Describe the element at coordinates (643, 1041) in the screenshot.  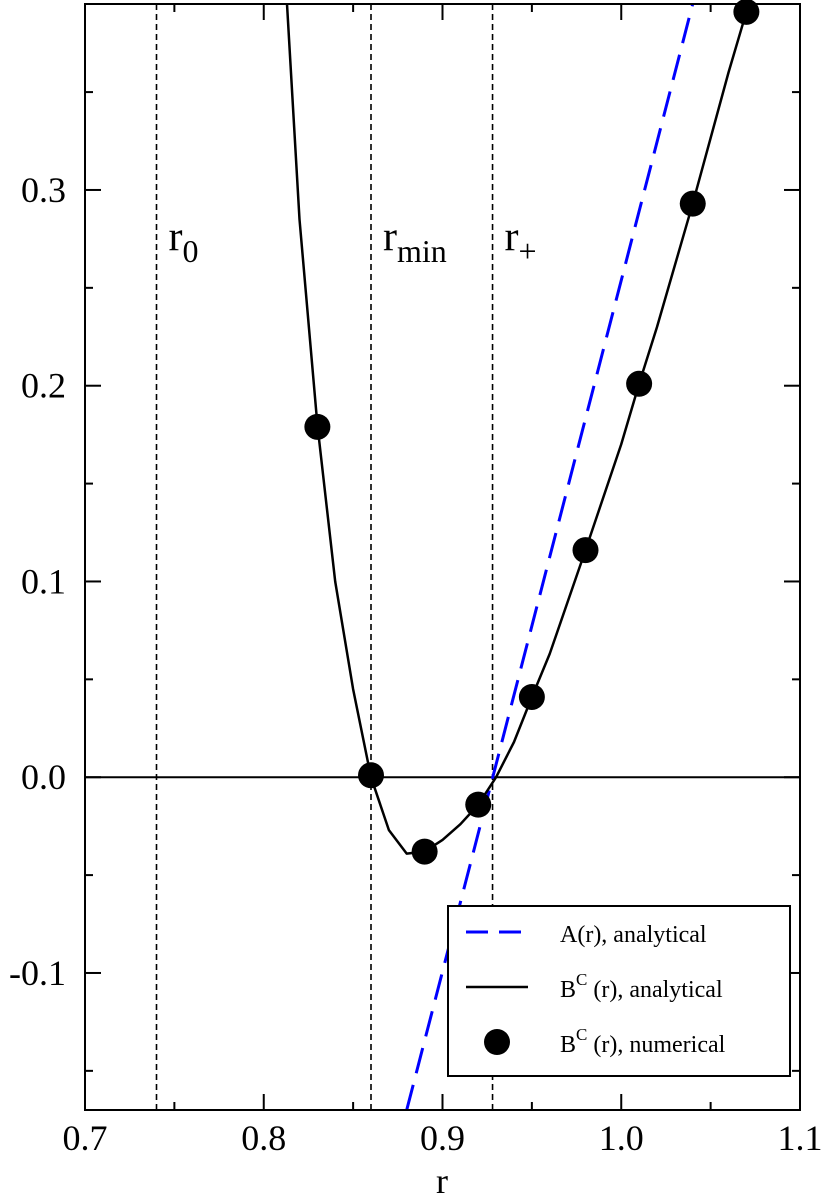
I see `legend-entry-2: BC (r), numerical` at that location.